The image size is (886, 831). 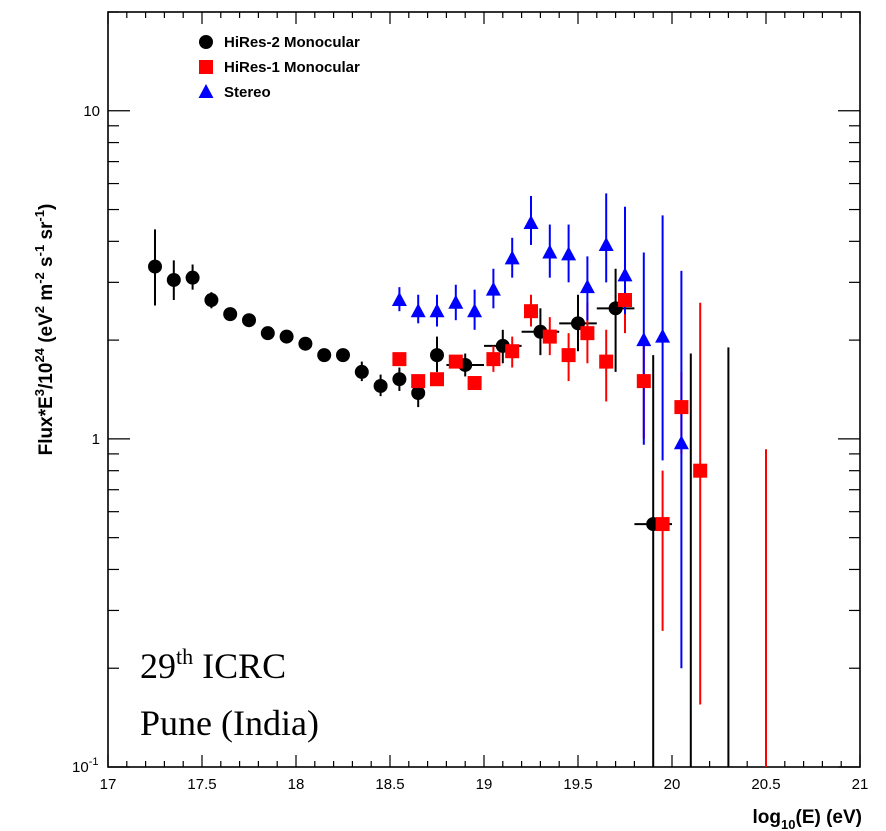 I want to click on x-tick-label: 19, so click(x=484, y=784).